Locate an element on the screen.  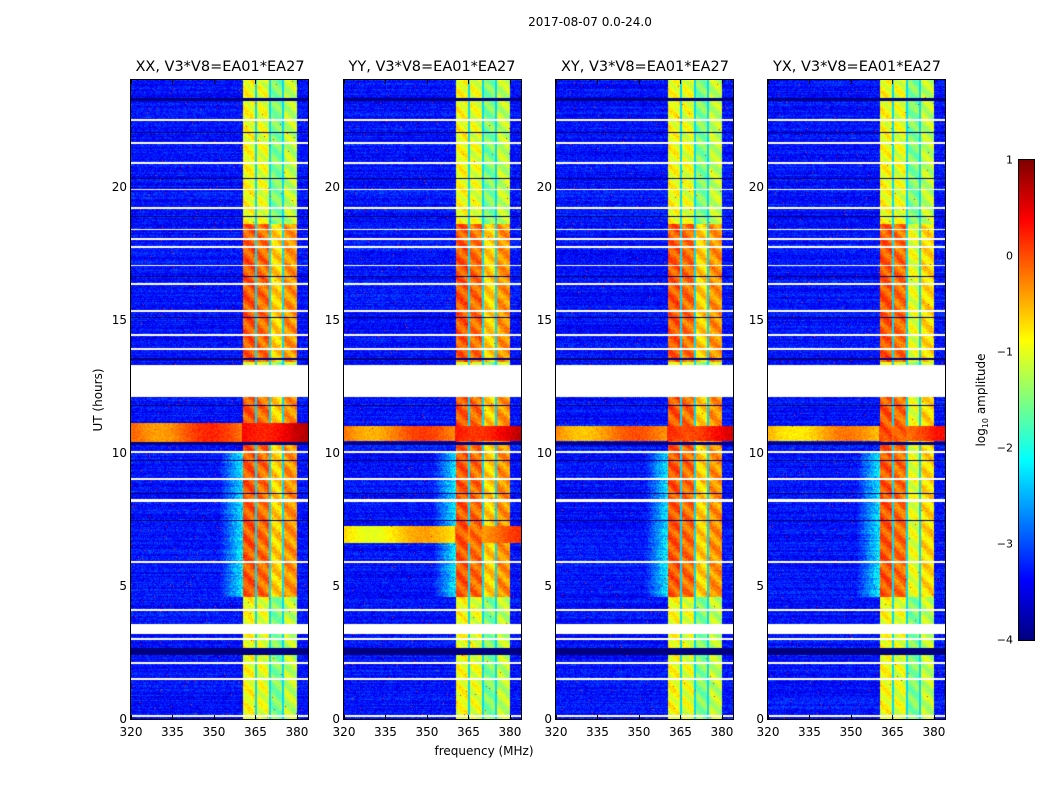
colorbar-label-rest: amplitude is located at coordinates (980, 385).